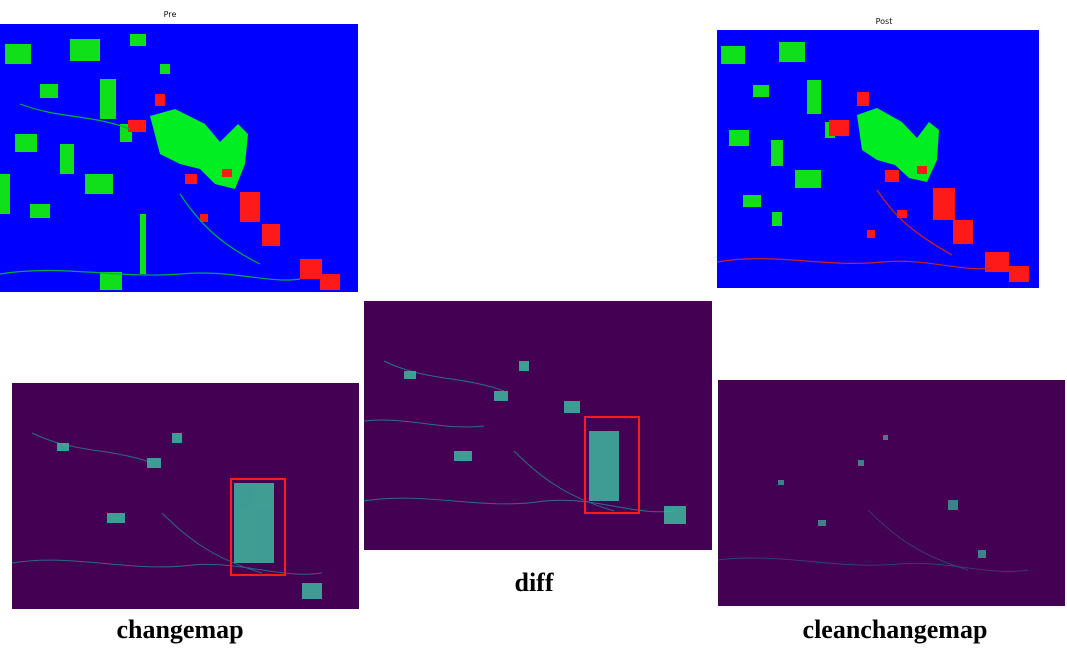 Image resolution: width=1067 pixels, height=653 pixels. What do you see at coordinates (538, 425) in the screenshot?
I see `diff-map` at bounding box center [538, 425].